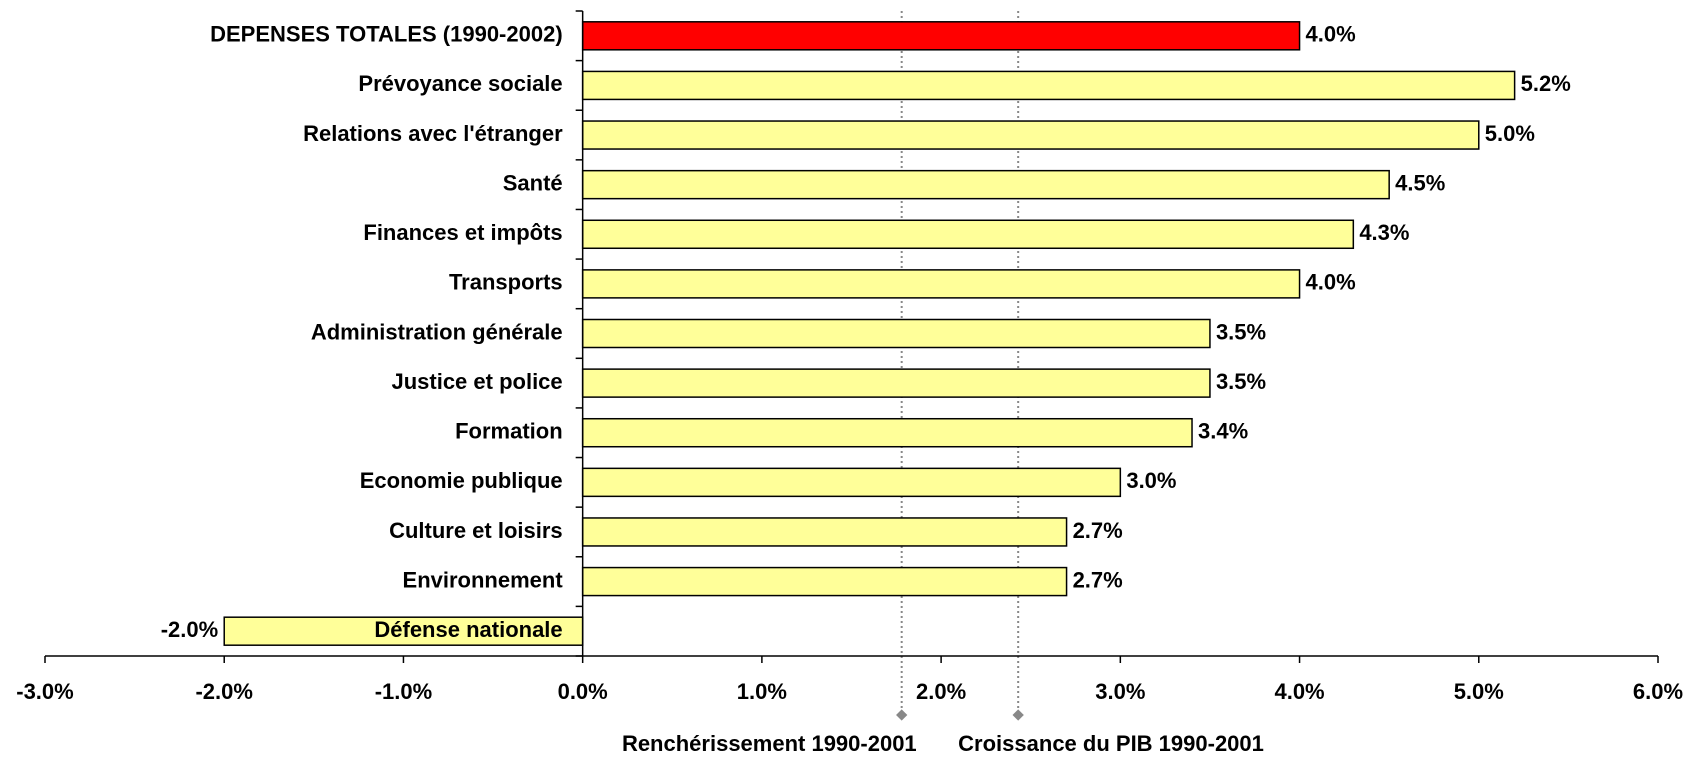  Describe the element at coordinates (769, 743) in the screenshot. I see `reference-label: Renchérissement 1990-2001` at that location.